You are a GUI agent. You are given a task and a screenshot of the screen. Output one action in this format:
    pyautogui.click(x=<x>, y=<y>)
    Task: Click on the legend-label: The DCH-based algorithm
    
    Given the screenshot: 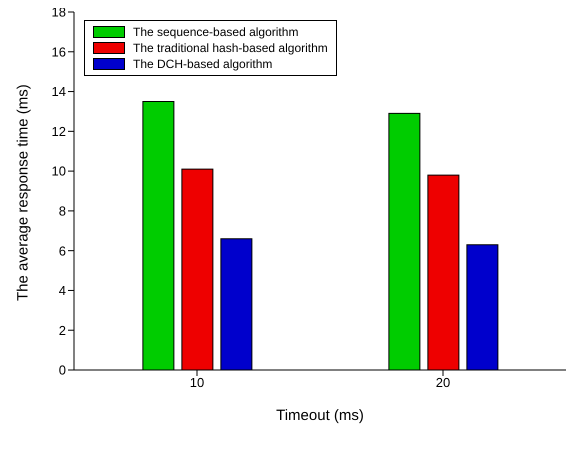 What is the action you would take?
    pyautogui.click(x=202, y=64)
    